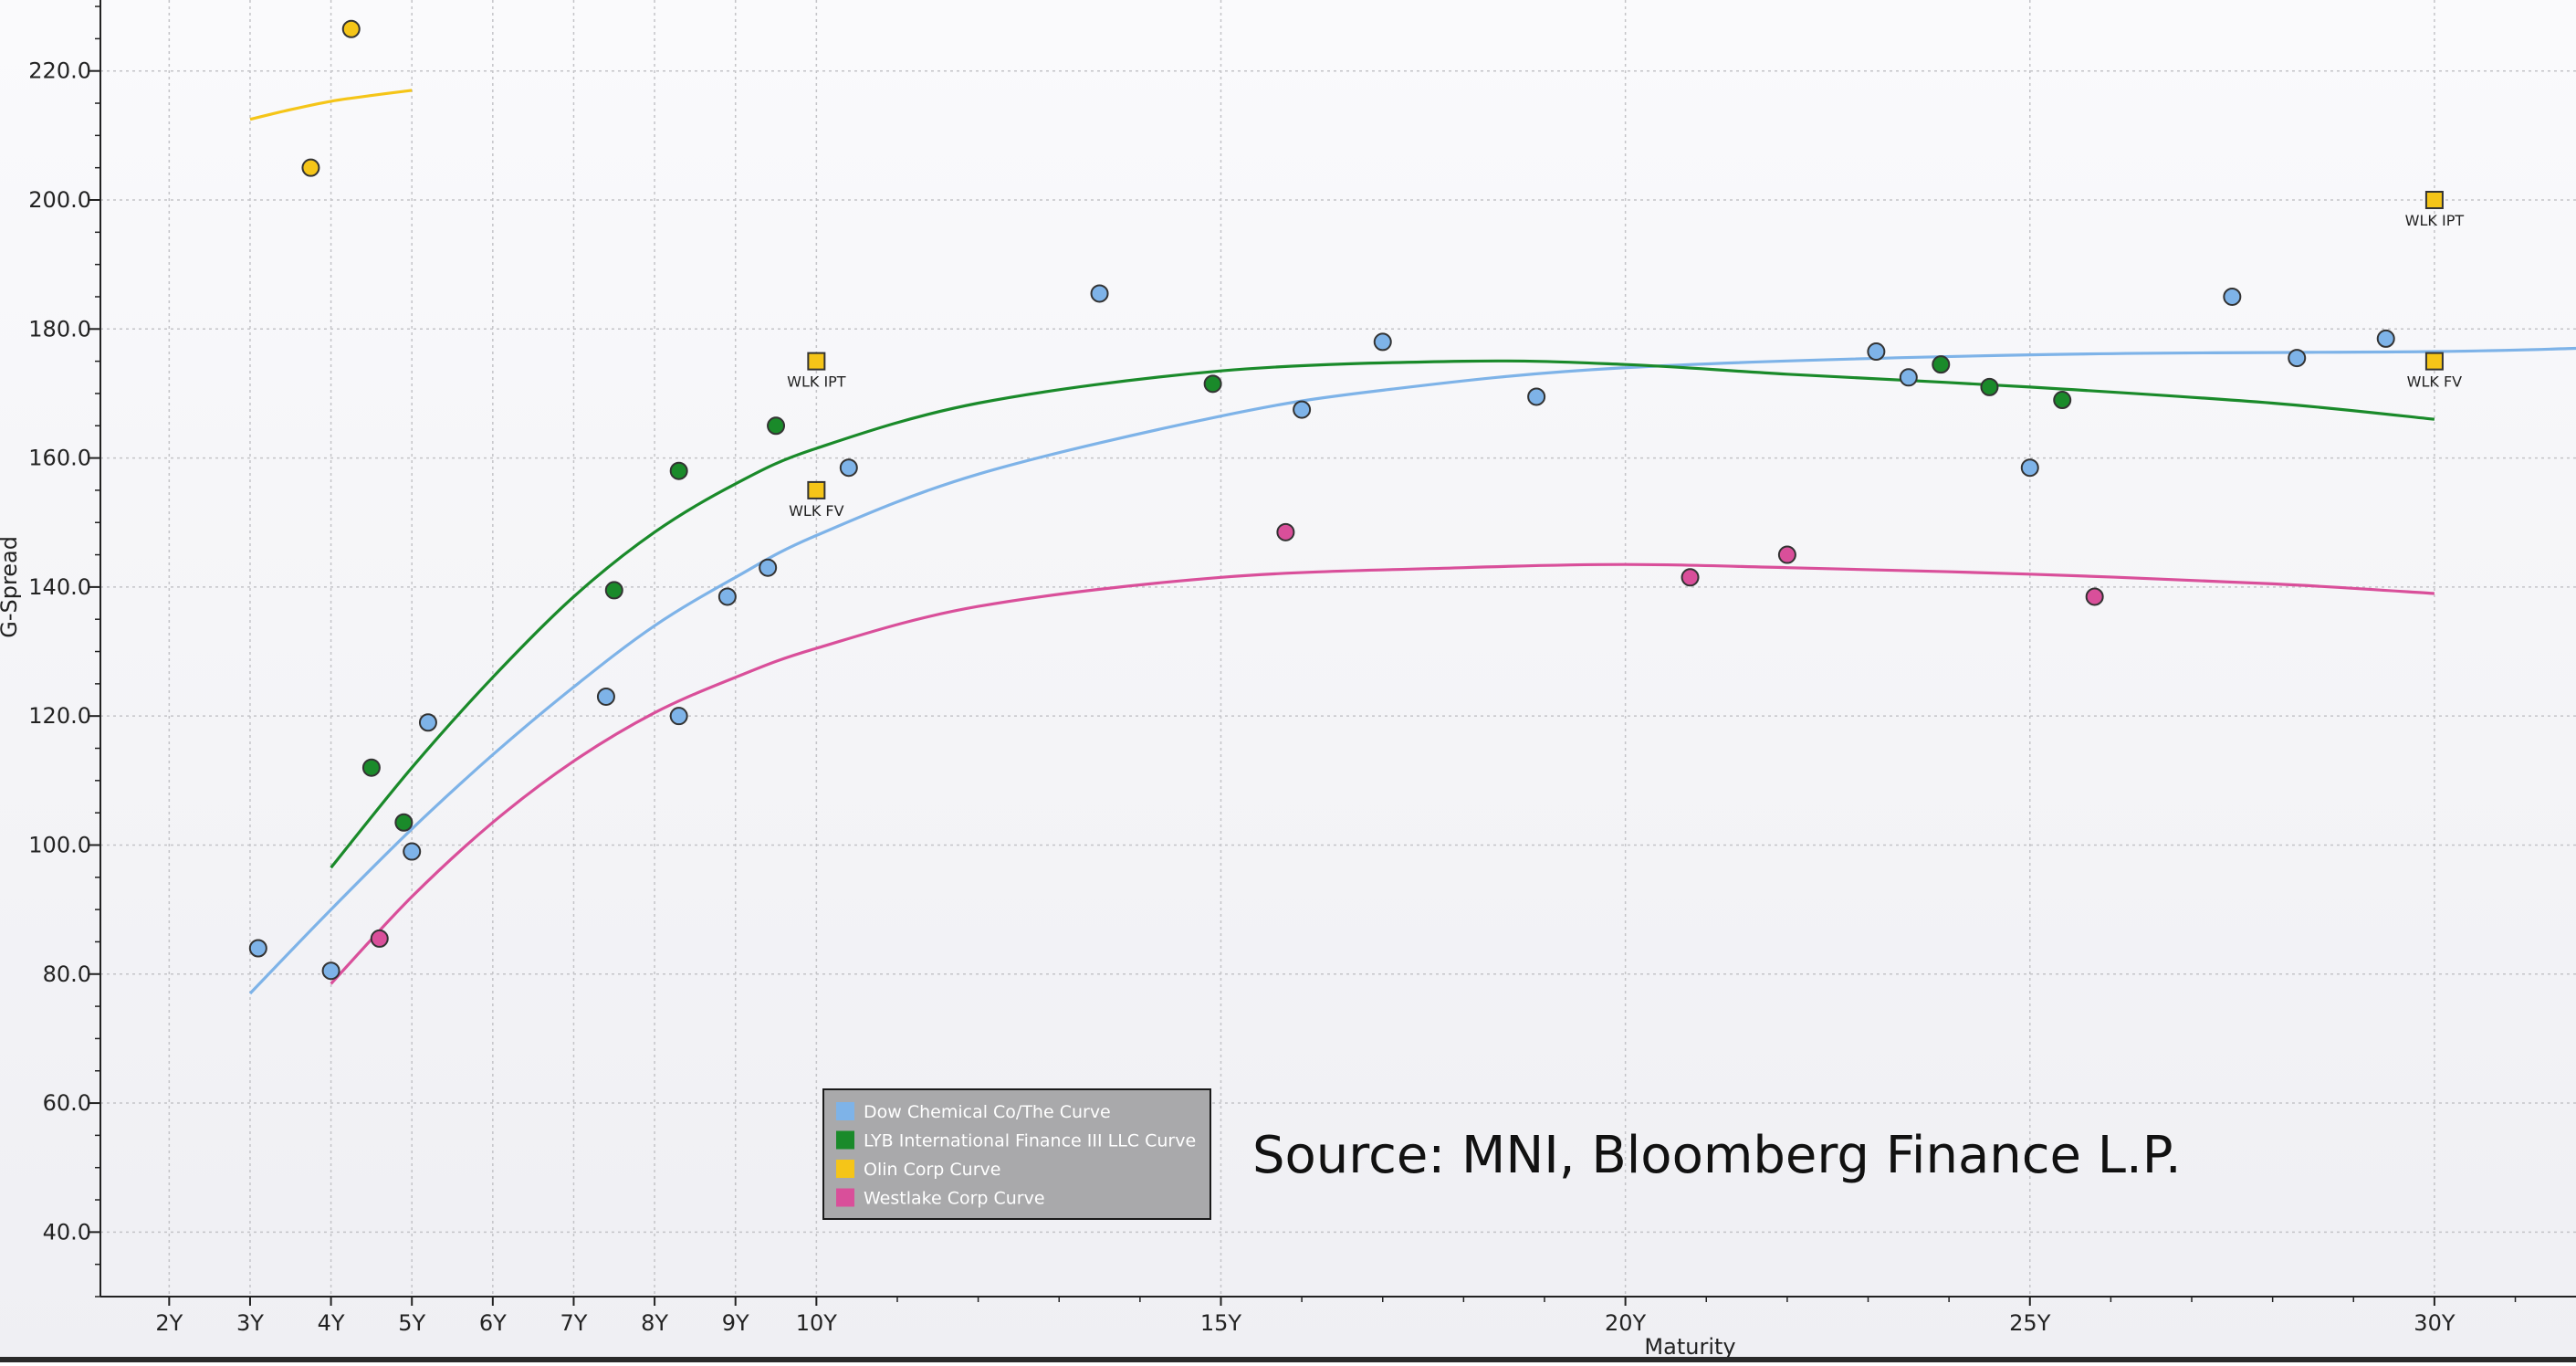 The width and height of the screenshot is (2576, 1366). What do you see at coordinates (1288, 1359) in the screenshot?
I see `bottom-border` at bounding box center [1288, 1359].